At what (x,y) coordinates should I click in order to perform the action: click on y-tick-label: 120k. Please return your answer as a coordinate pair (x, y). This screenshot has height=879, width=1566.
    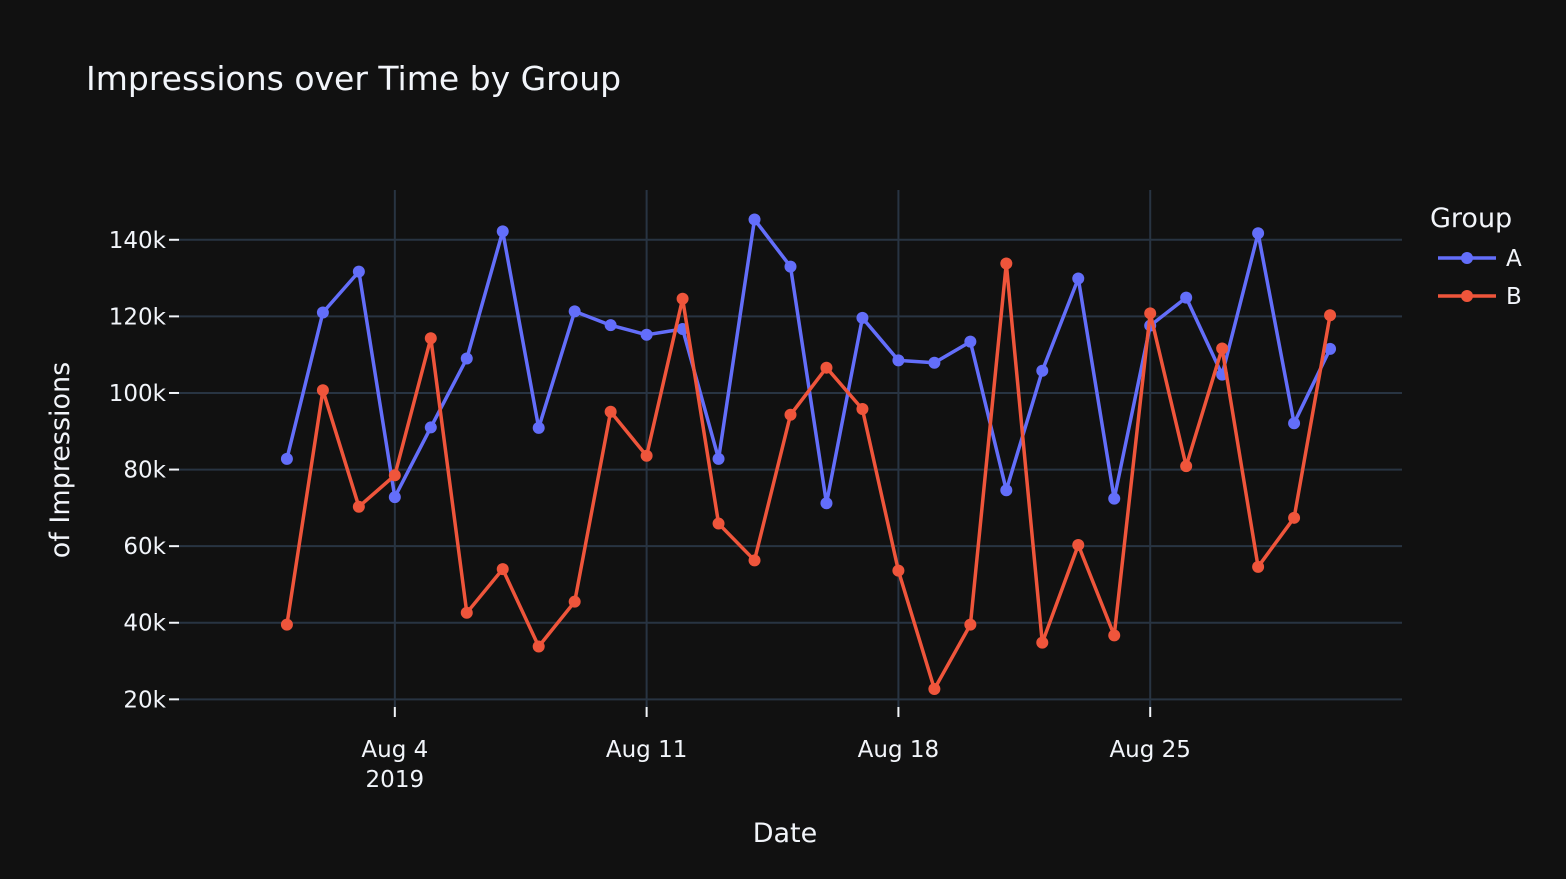
    Looking at the image, I should click on (138, 317).